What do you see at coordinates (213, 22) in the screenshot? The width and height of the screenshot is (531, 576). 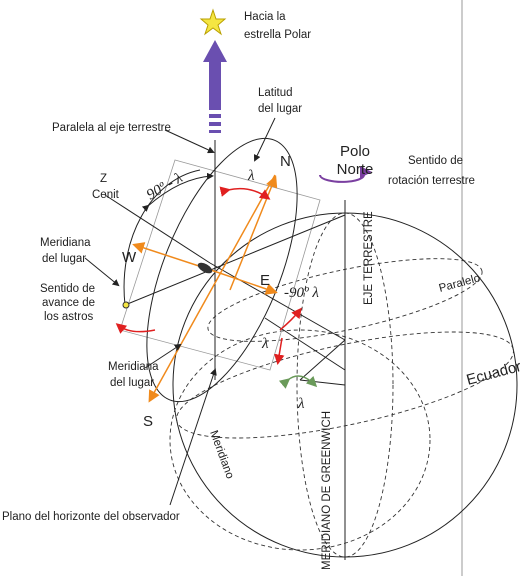 I see `star` at bounding box center [213, 22].